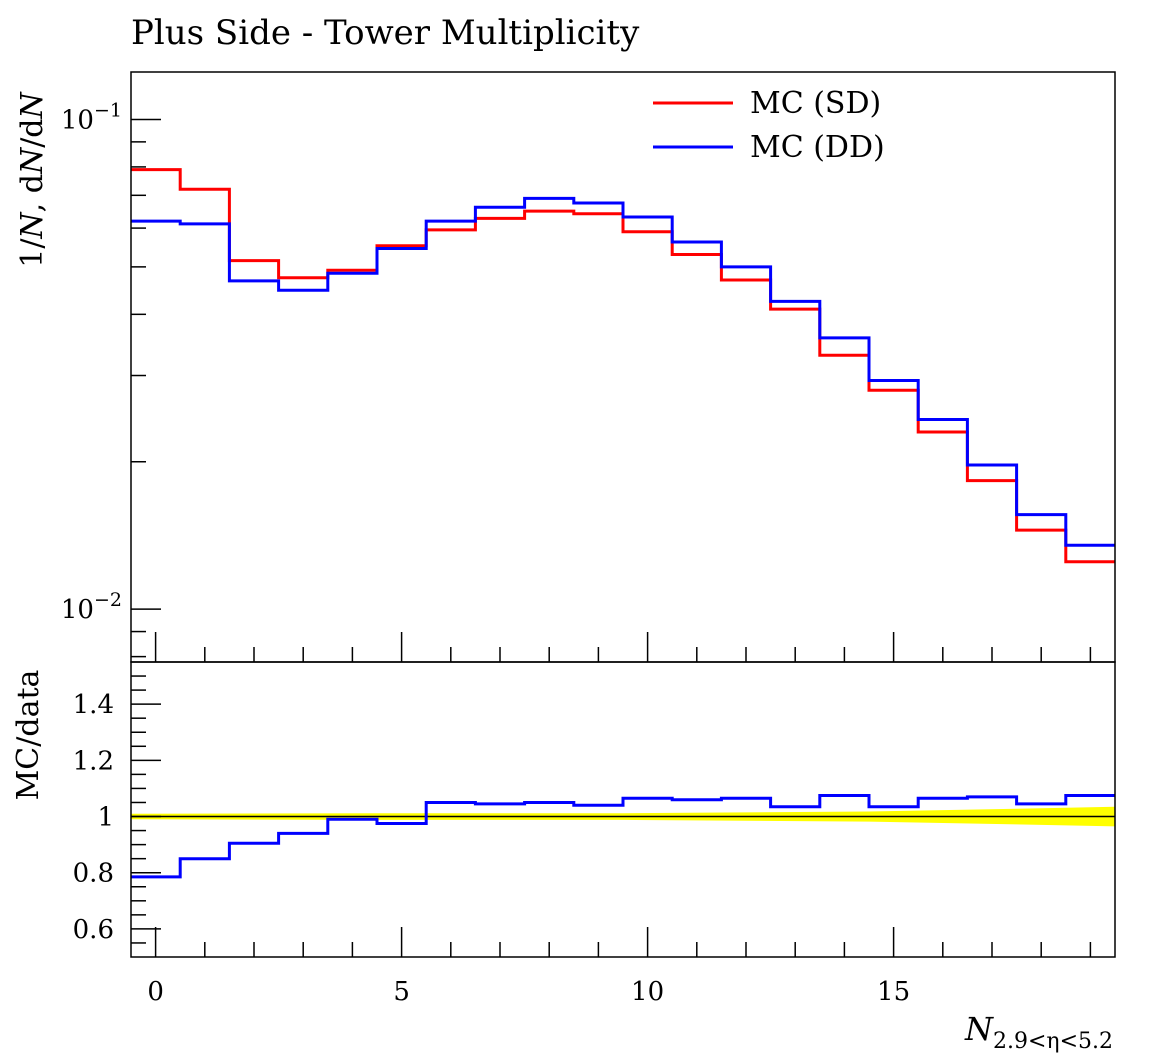 This screenshot has height=1056, width=1153. I want to click on x-tick-label: 10, so click(647, 992).